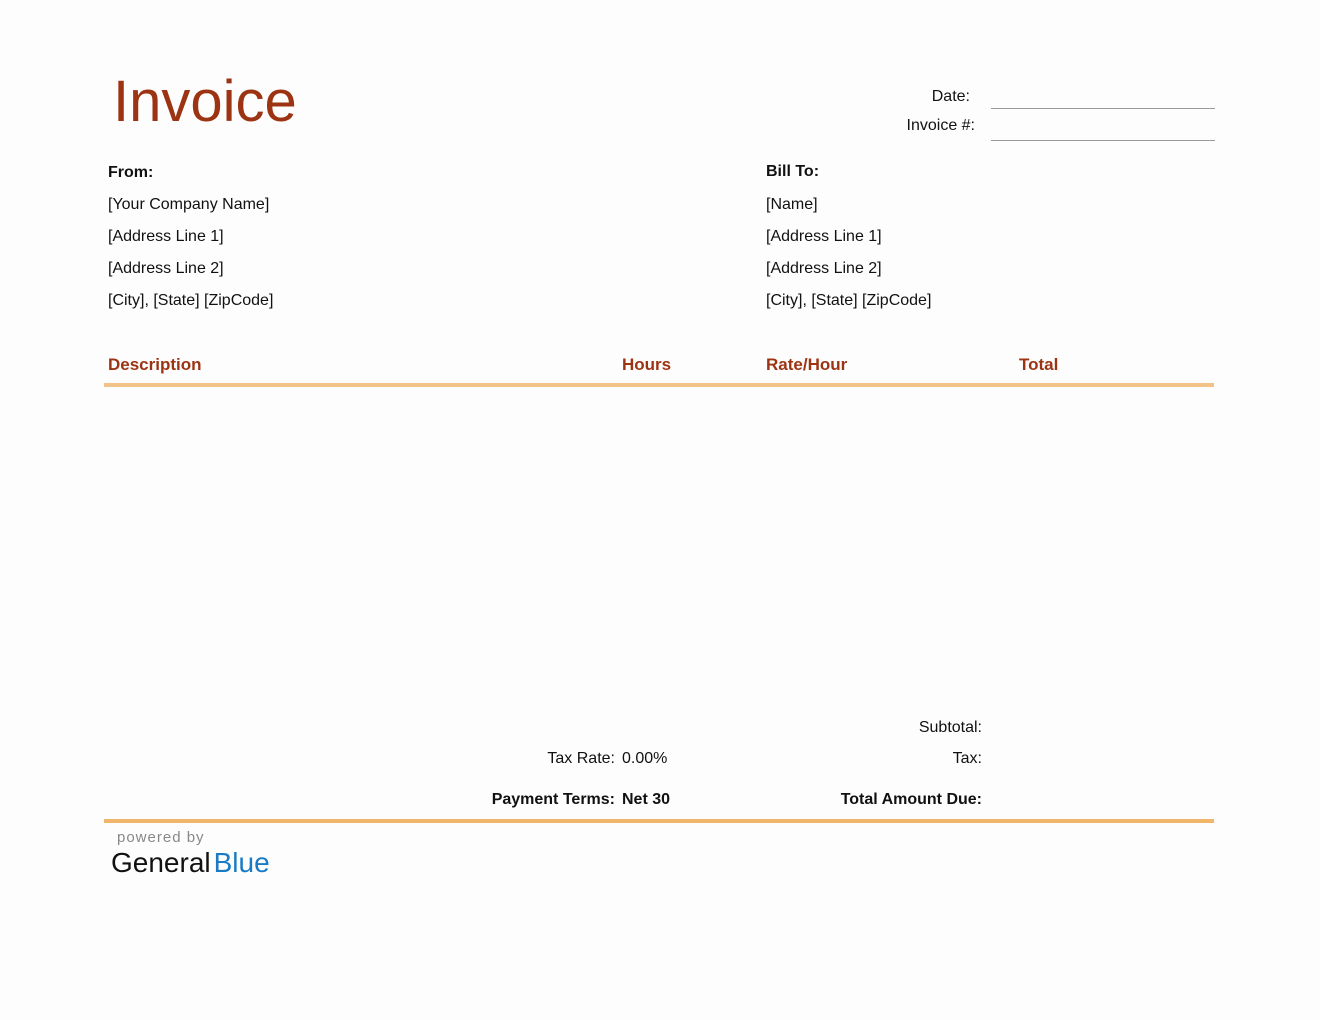  I want to click on payment-terms-label: Payment Terms:, so click(553, 799).